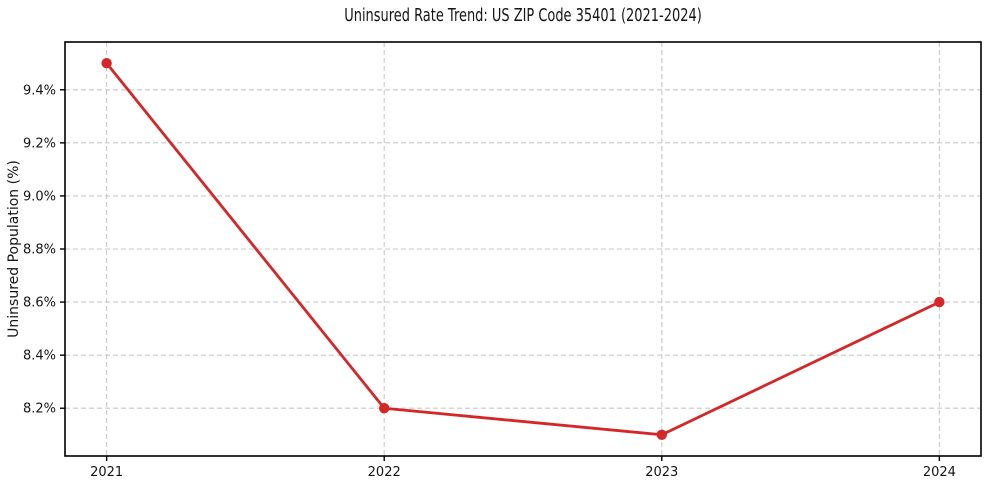 The height and width of the screenshot is (490, 989). What do you see at coordinates (39, 409) in the screenshot?
I see `y-tick-label: 8.2%` at bounding box center [39, 409].